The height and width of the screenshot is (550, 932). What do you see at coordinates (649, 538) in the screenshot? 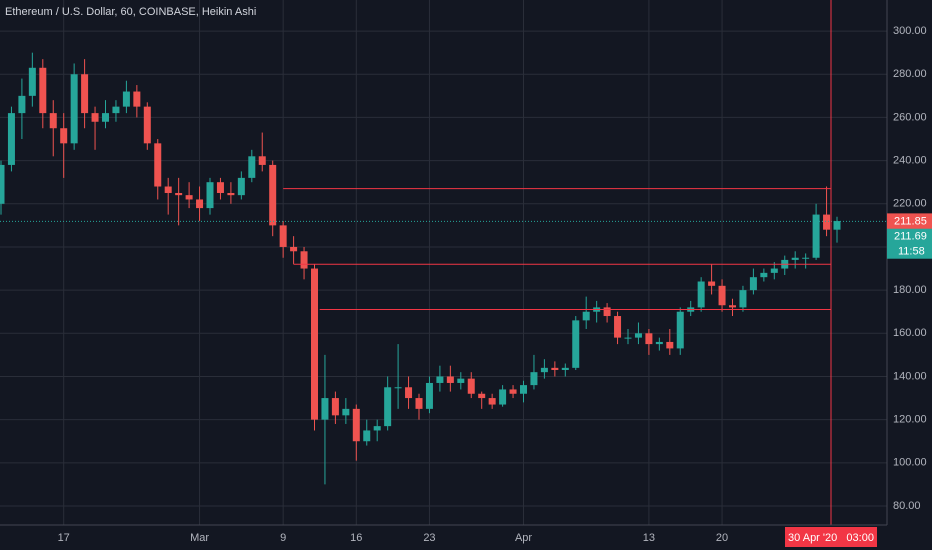
I see `x-tick-label: 13` at bounding box center [649, 538].